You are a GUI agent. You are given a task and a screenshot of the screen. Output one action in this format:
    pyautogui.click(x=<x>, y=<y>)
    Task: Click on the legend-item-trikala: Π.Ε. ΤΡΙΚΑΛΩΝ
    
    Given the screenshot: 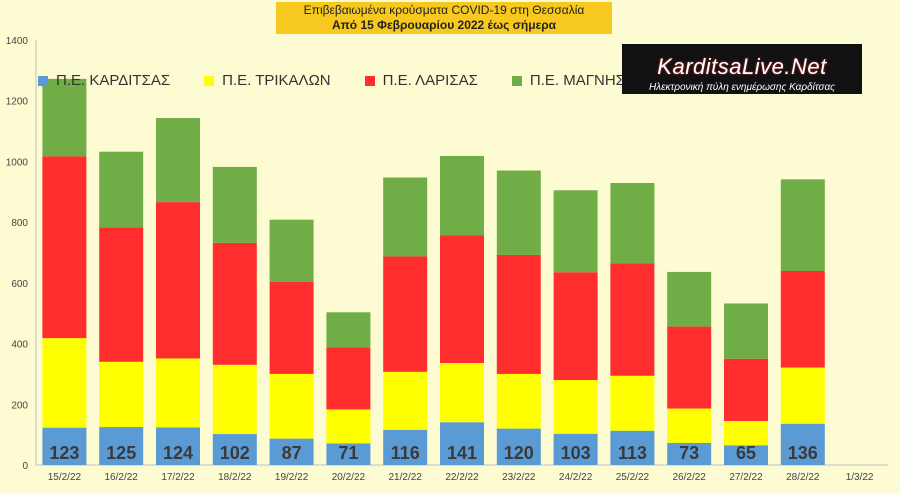 What is the action you would take?
    pyautogui.click(x=267, y=80)
    